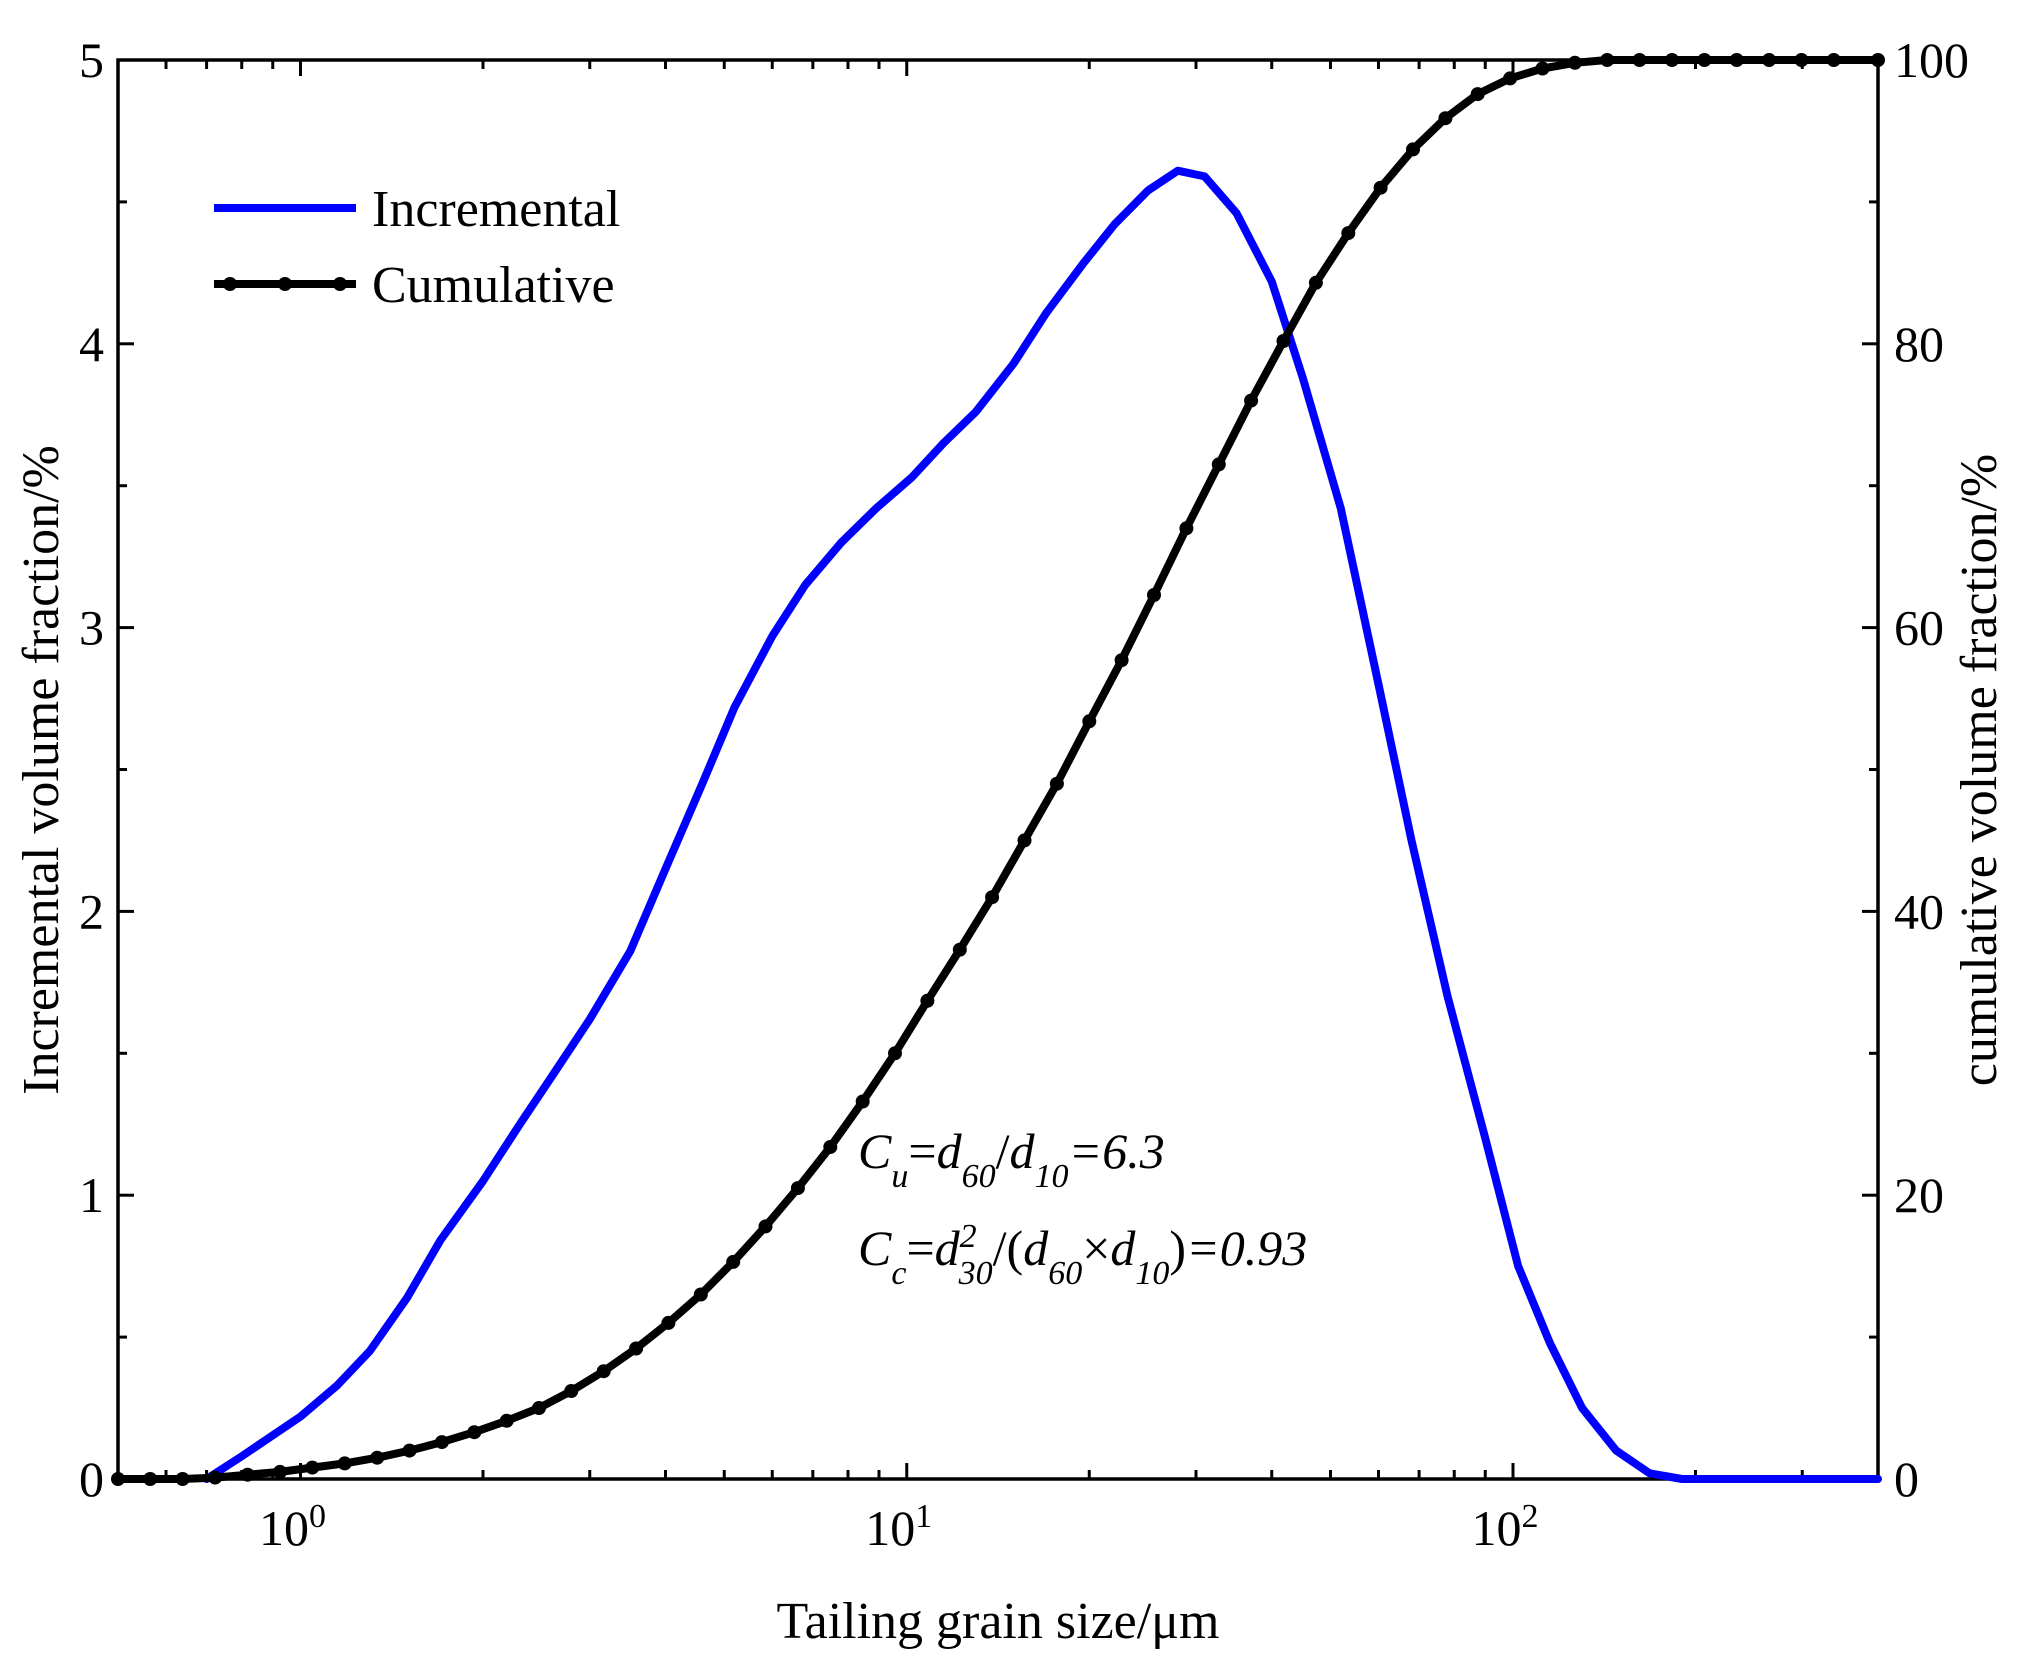  I want to click on annotation-cu: Cu=d60/d10=6.3, so click(1011, 1159).